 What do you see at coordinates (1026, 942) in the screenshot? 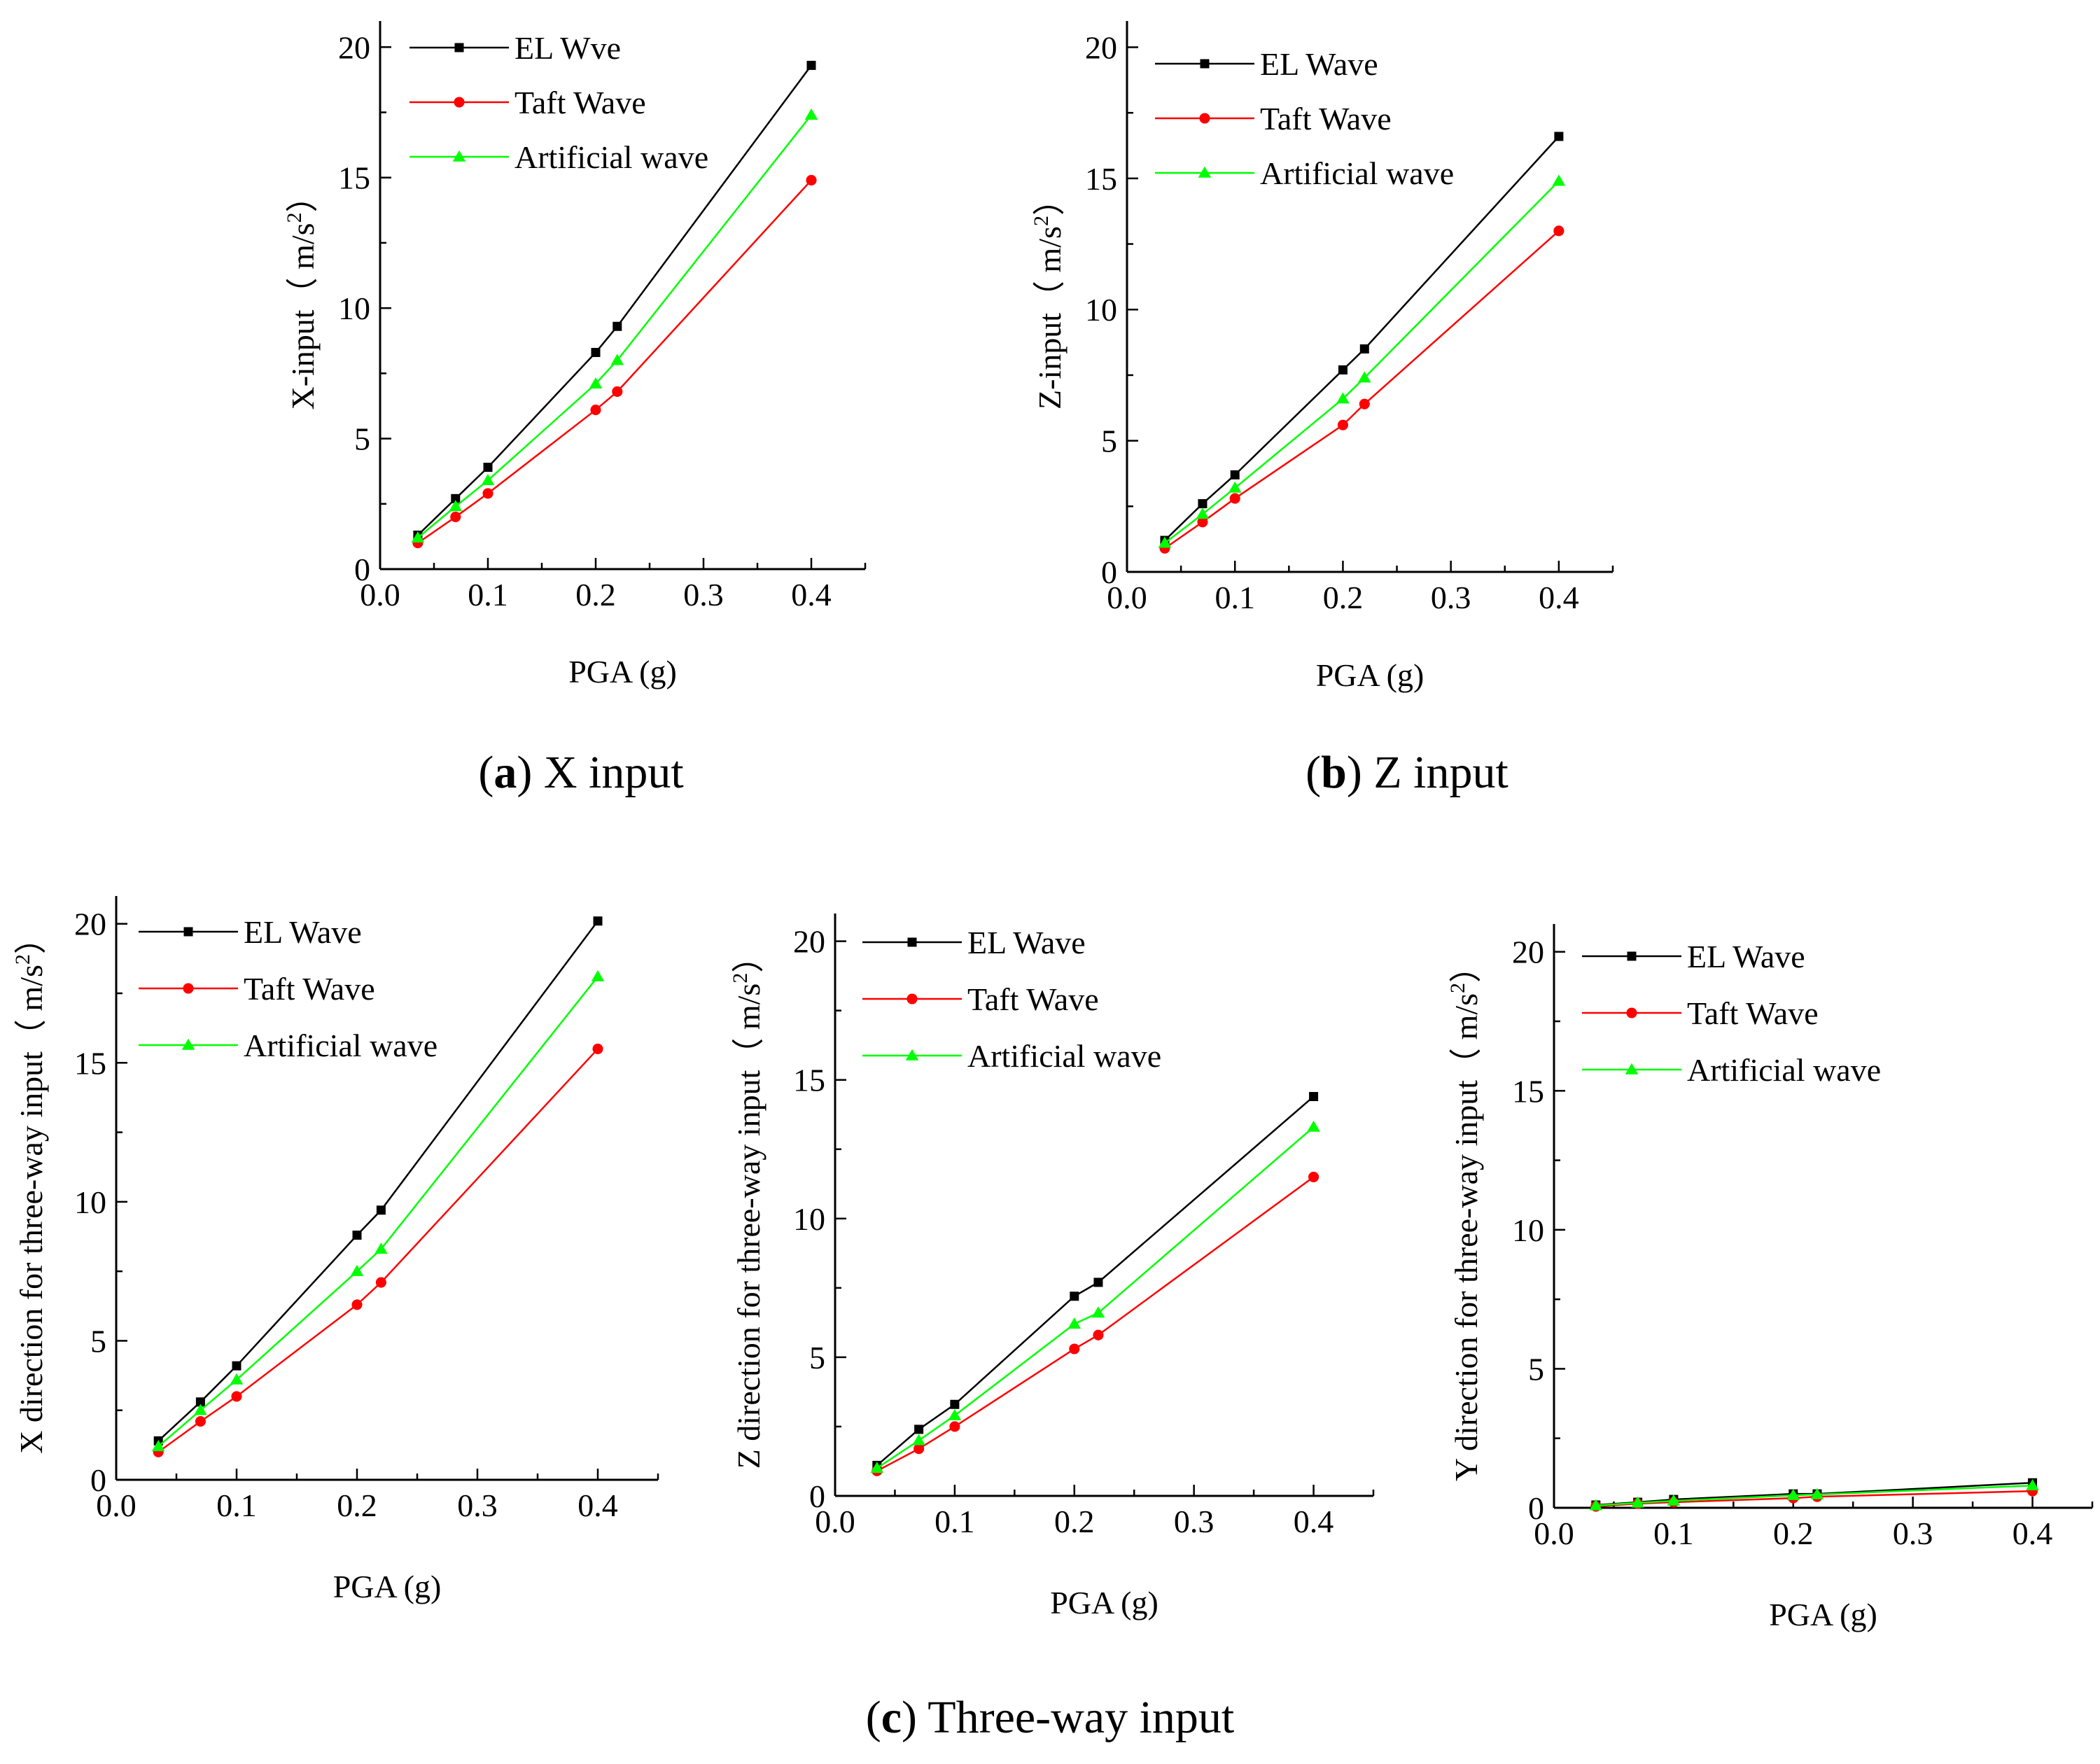
I see `legend-label-el: EL Wave` at bounding box center [1026, 942].